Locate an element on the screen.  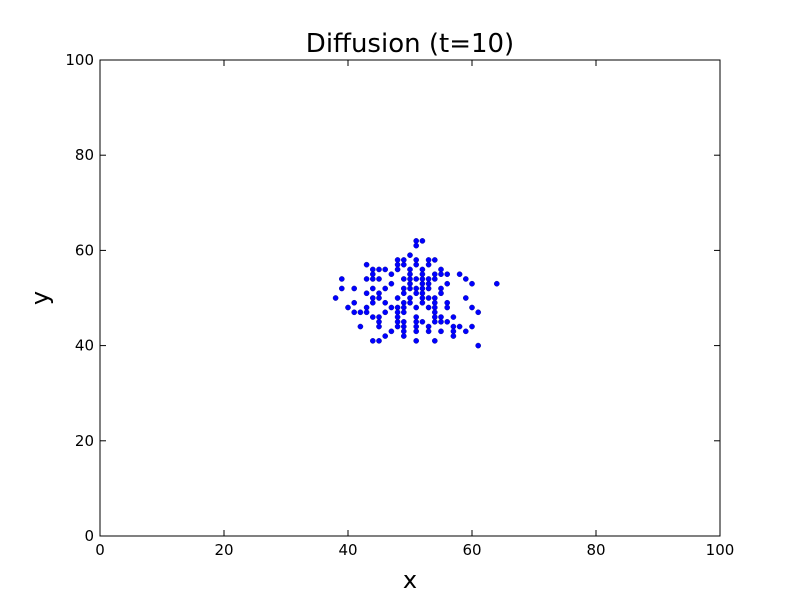
x-tick-label: 0 is located at coordinates (100, 550).